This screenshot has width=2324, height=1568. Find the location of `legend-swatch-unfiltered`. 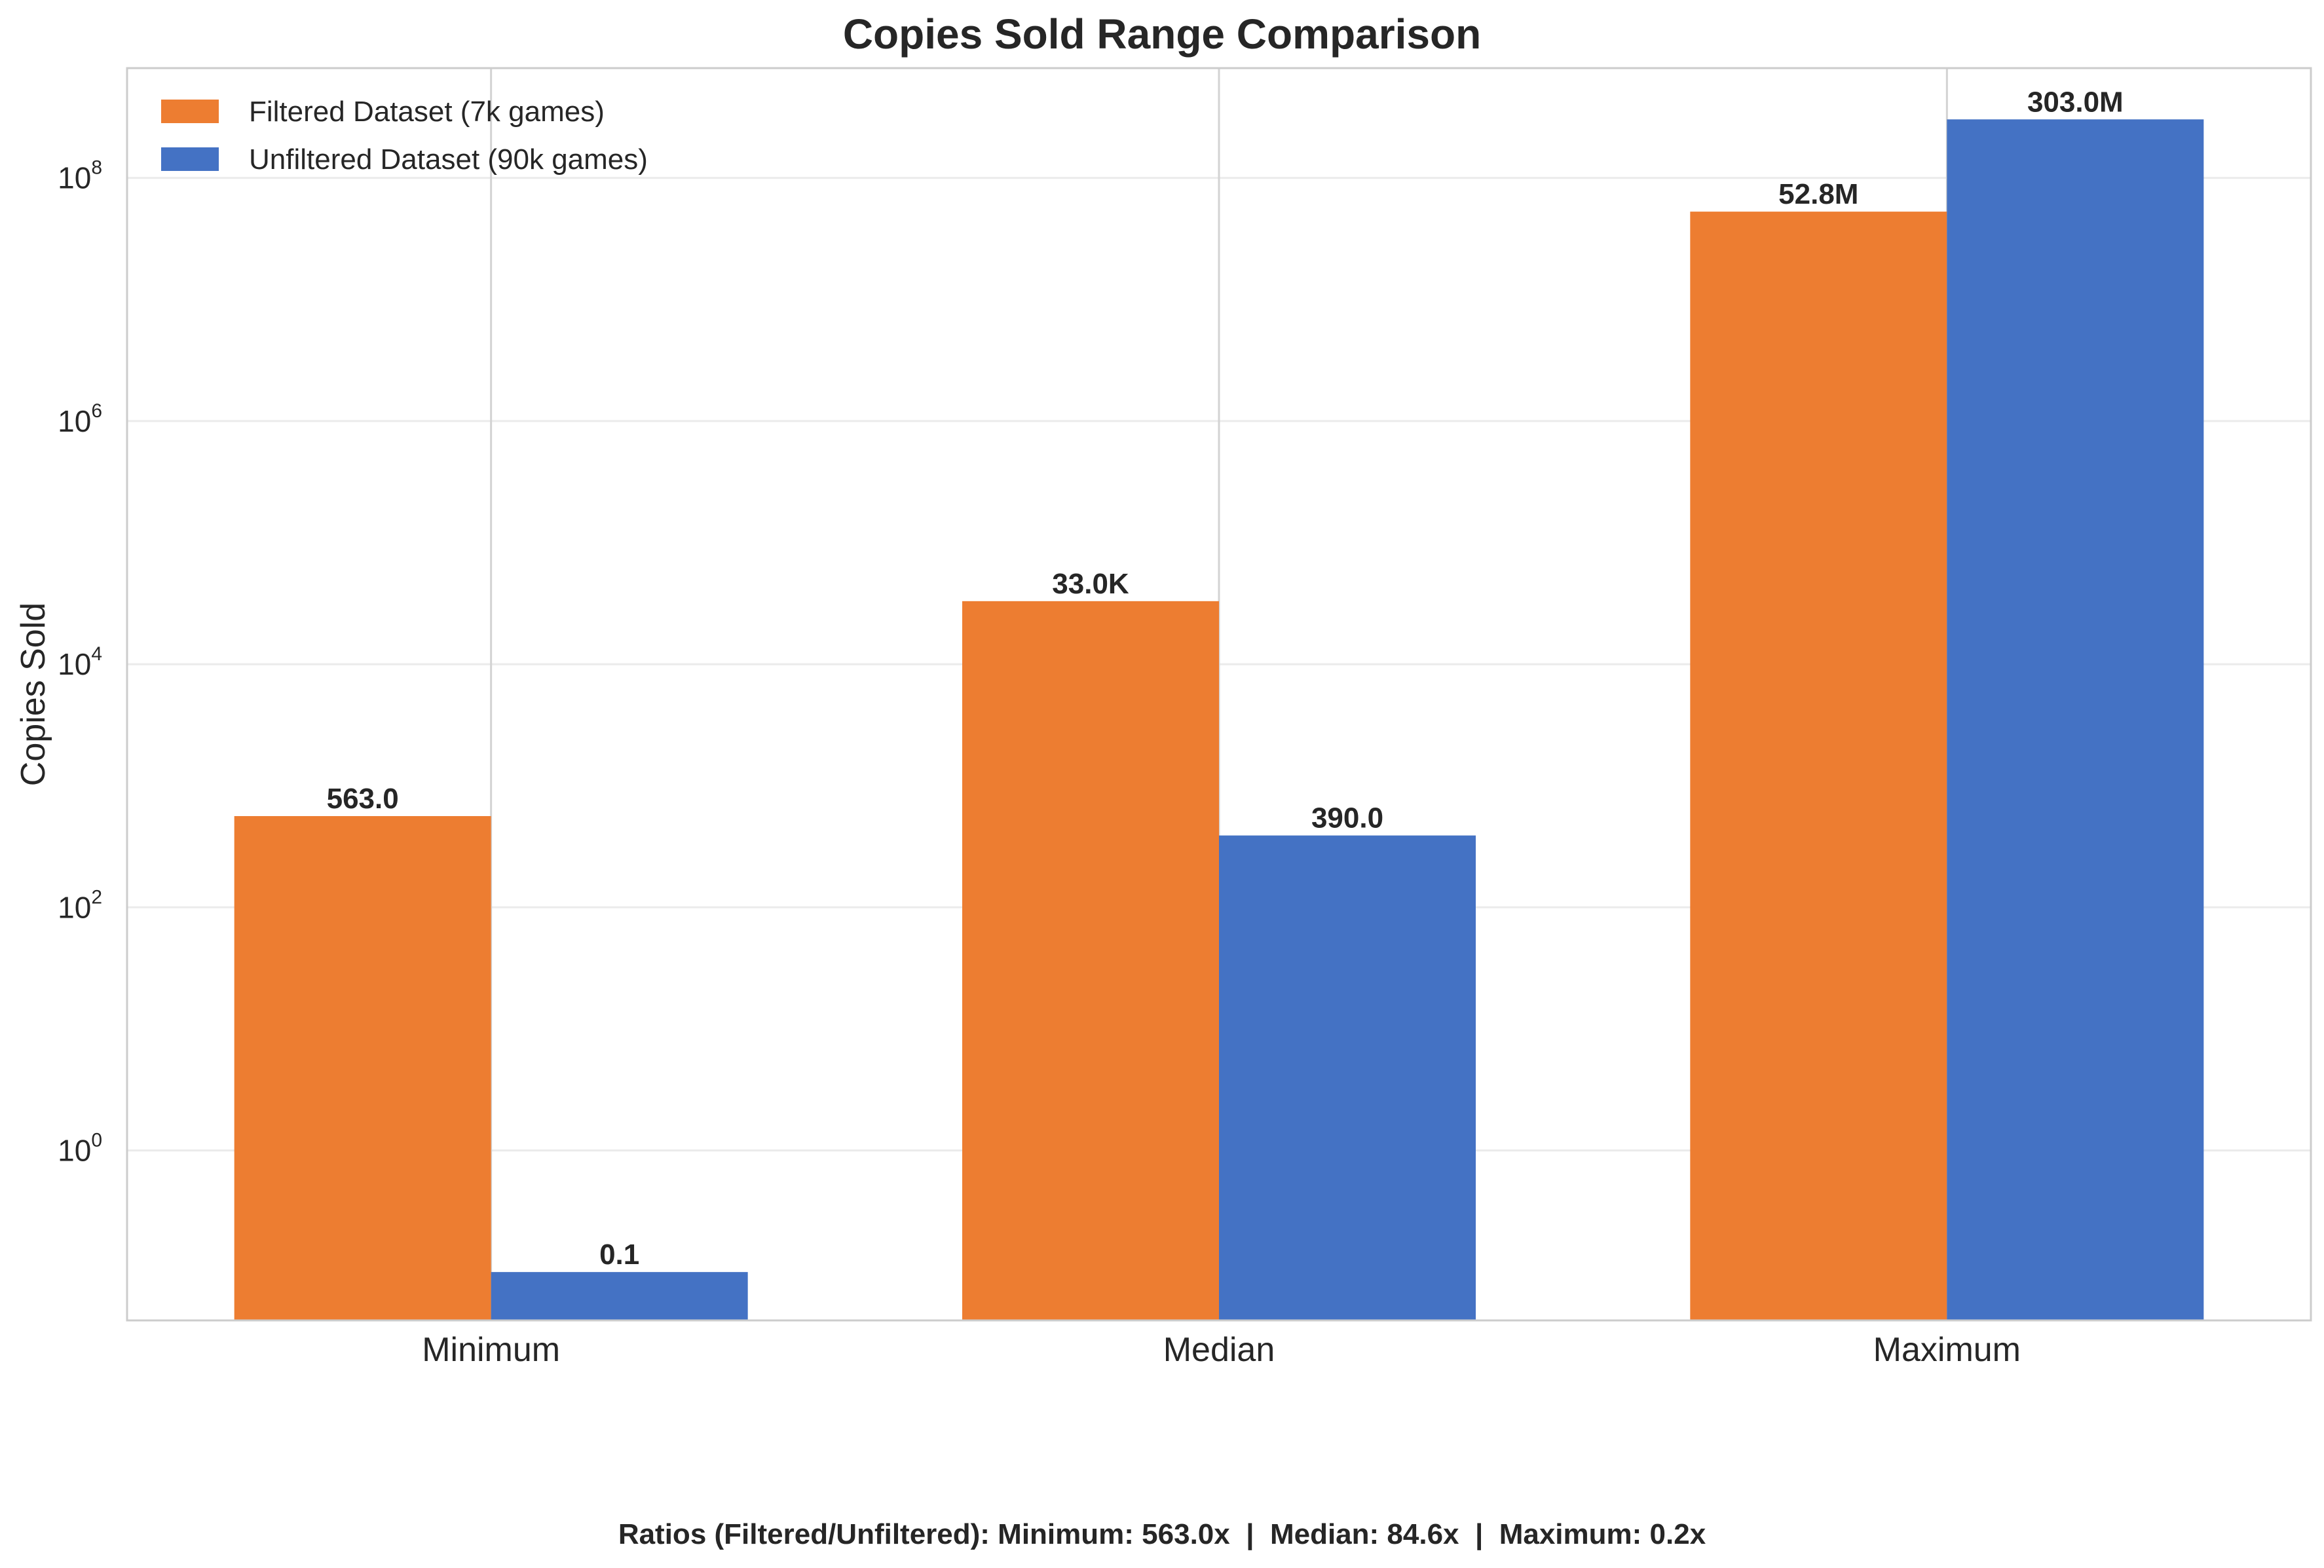

legend-swatch-unfiltered is located at coordinates (190, 159).